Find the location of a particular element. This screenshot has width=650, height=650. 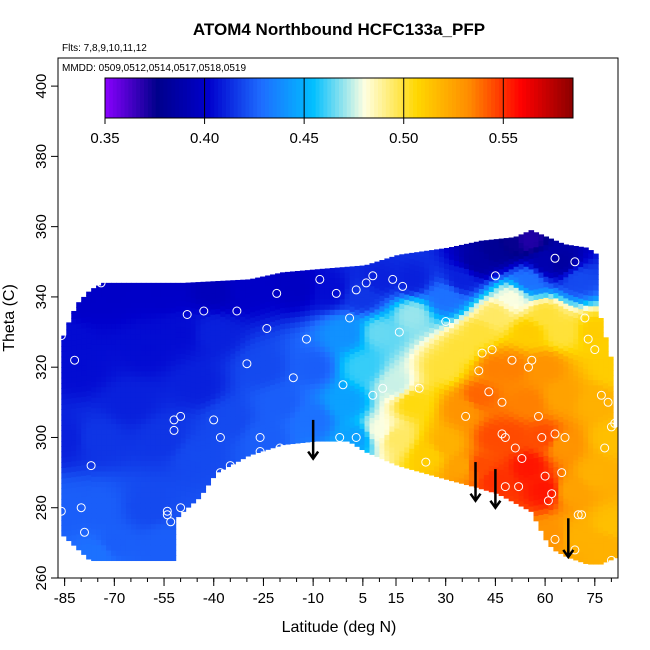

x-tick-label: 30 is located at coordinates (445, 598).